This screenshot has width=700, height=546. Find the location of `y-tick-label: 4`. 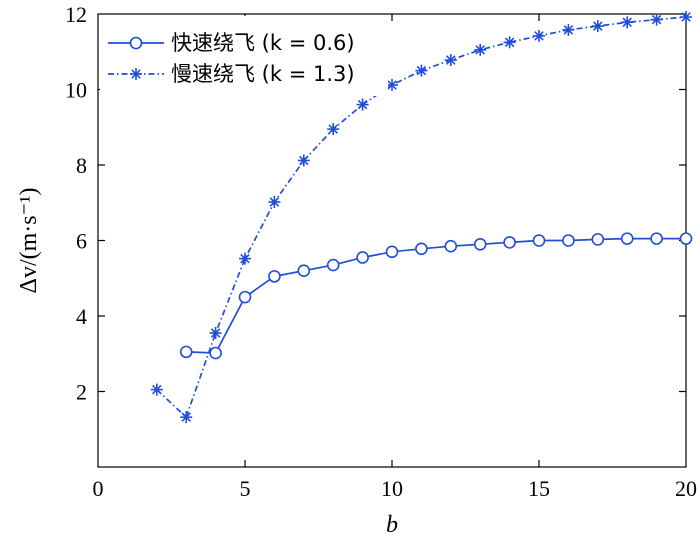

y-tick-label: 4 is located at coordinates (81, 316).